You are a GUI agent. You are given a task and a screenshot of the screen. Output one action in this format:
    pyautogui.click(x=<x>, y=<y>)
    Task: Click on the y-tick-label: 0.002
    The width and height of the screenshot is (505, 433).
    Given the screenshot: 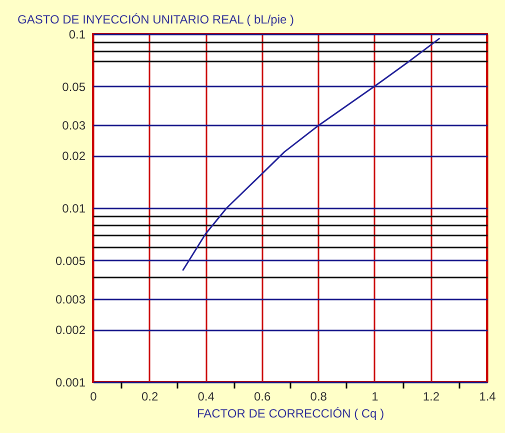 What is the action you would take?
    pyautogui.click(x=70, y=330)
    